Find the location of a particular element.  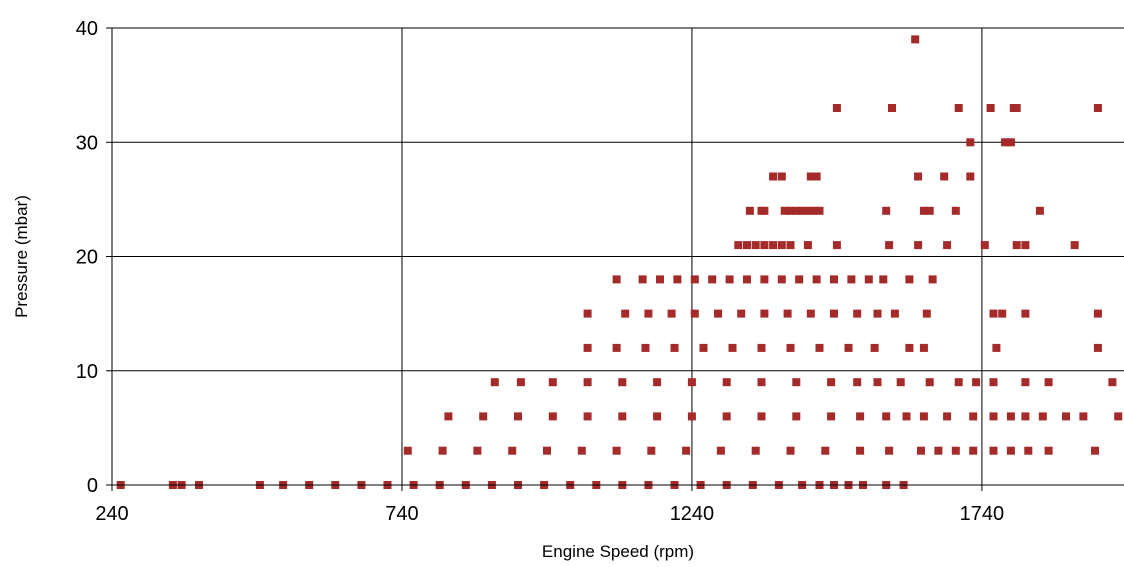

y-tick-label: 10 is located at coordinates (87, 372).